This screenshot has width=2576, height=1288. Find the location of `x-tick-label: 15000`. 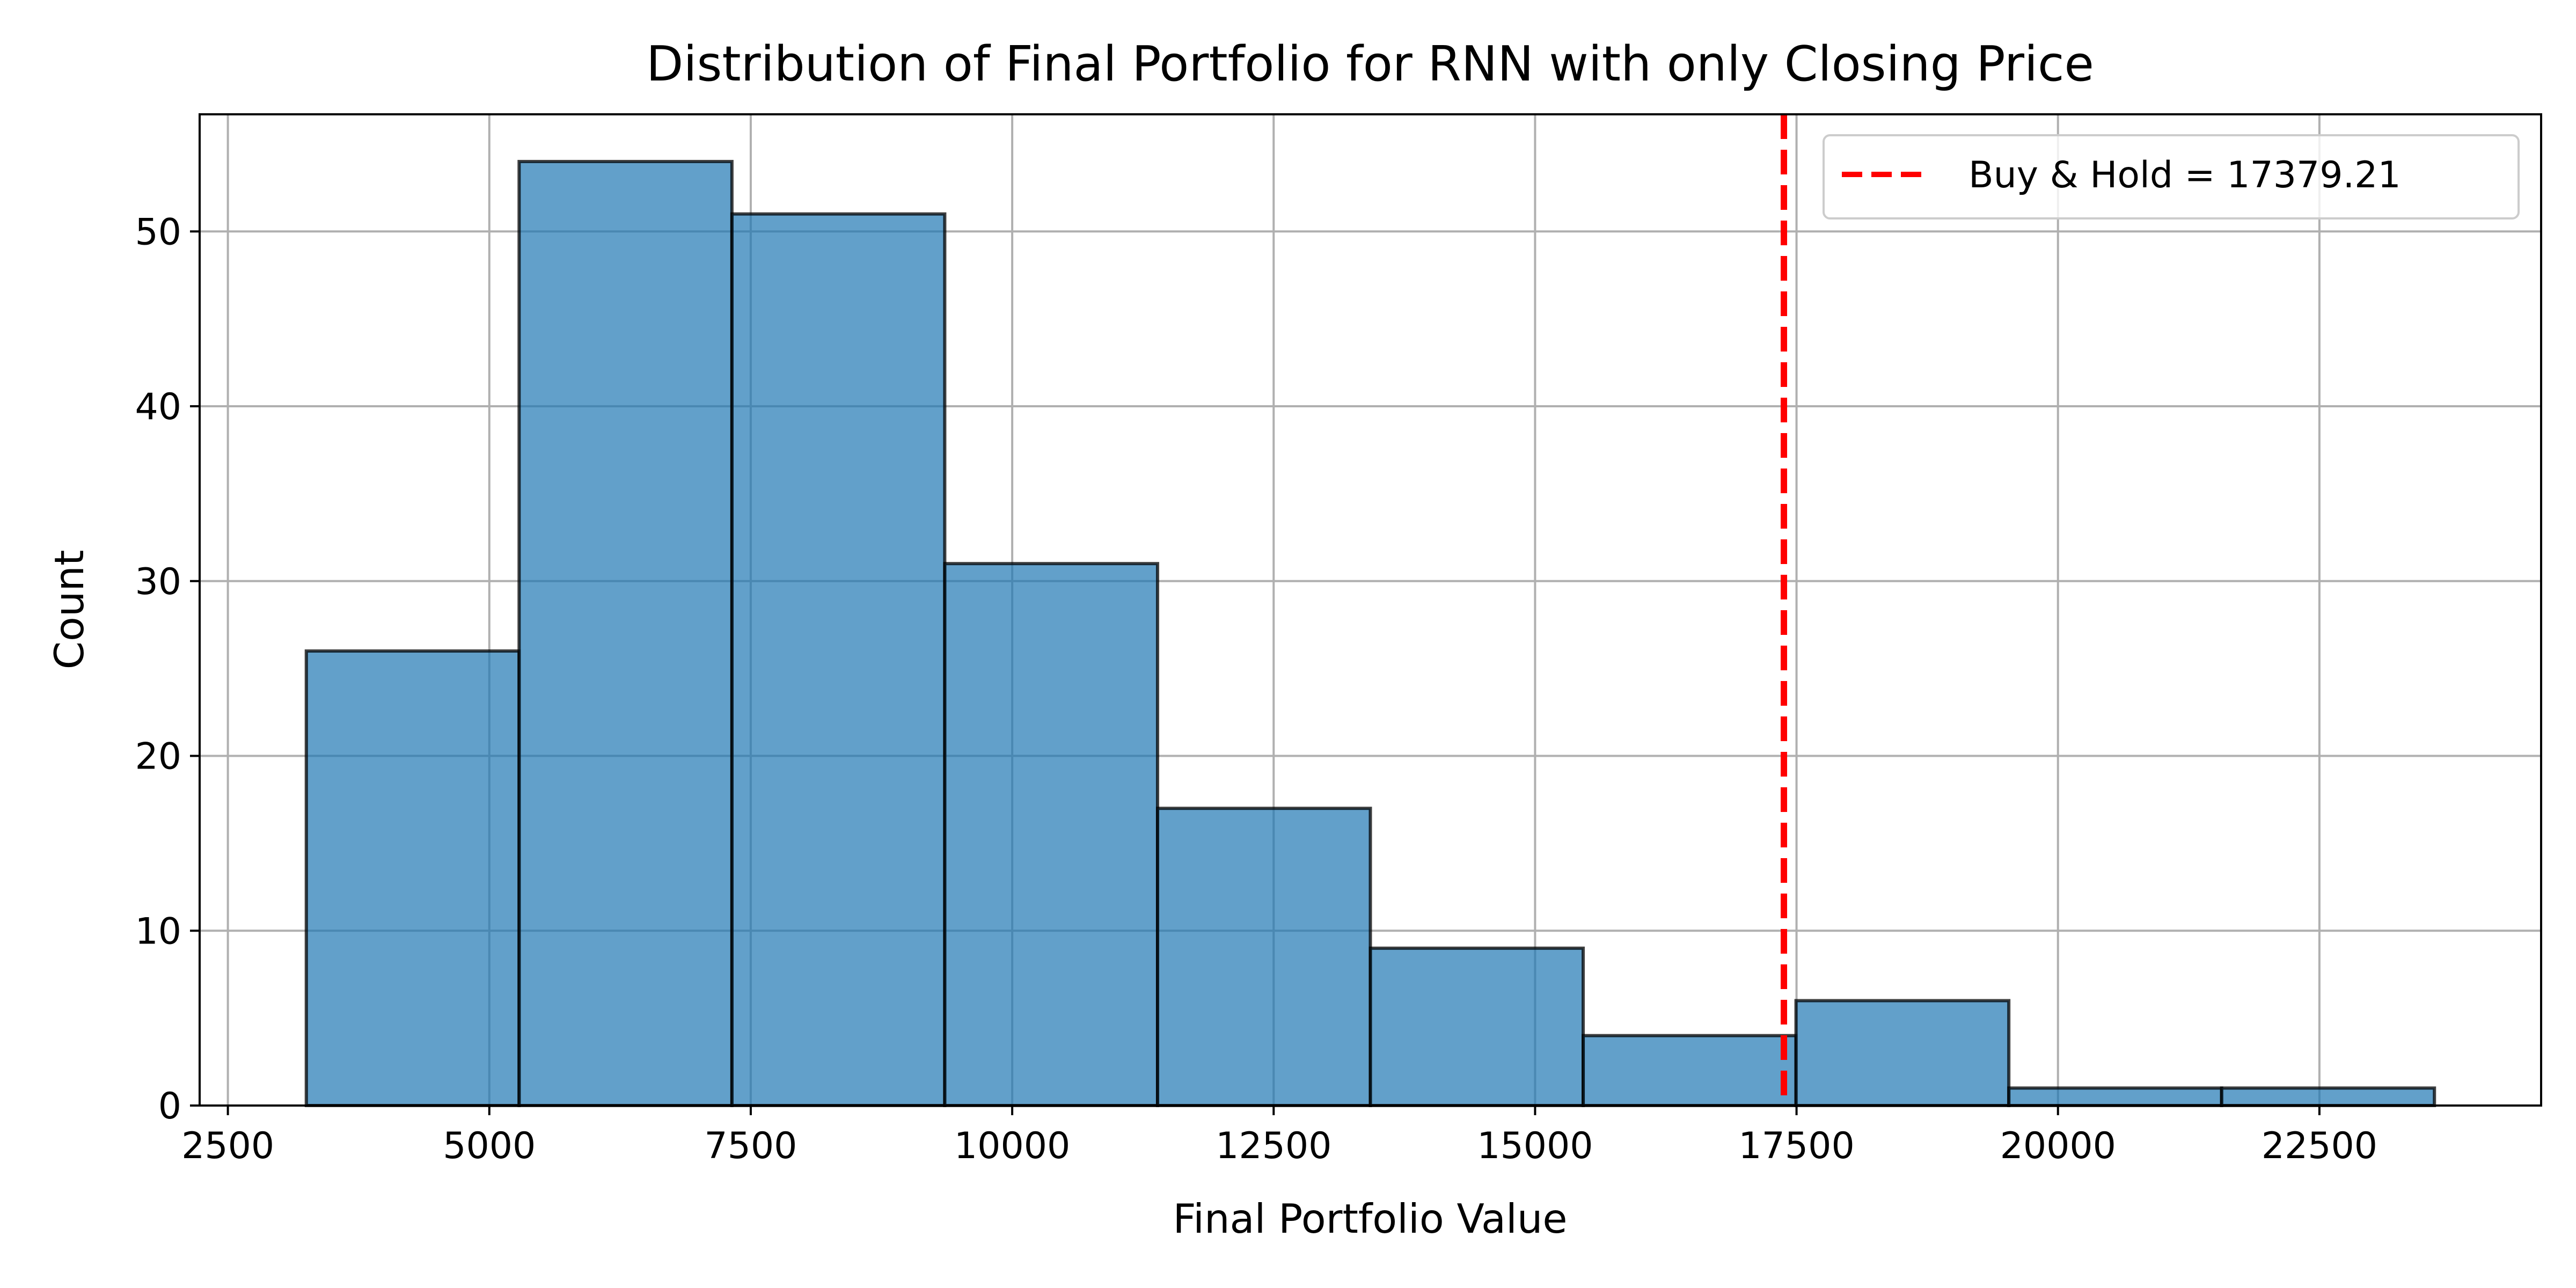

x-tick-label: 15000 is located at coordinates (1535, 1146).